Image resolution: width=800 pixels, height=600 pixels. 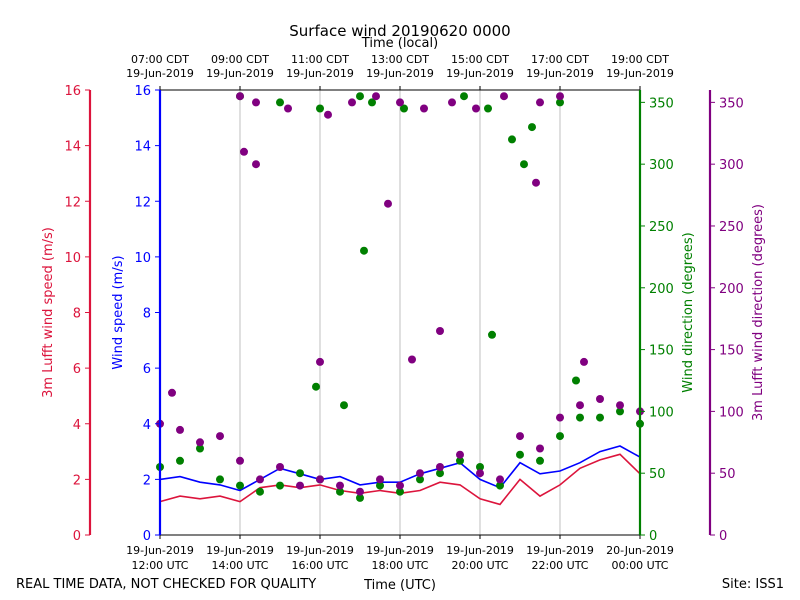 What do you see at coordinates (399, 565) in the screenshot?
I see `x-tick-label-utc-time: 18:00 UTC` at bounding box center [399, 565].